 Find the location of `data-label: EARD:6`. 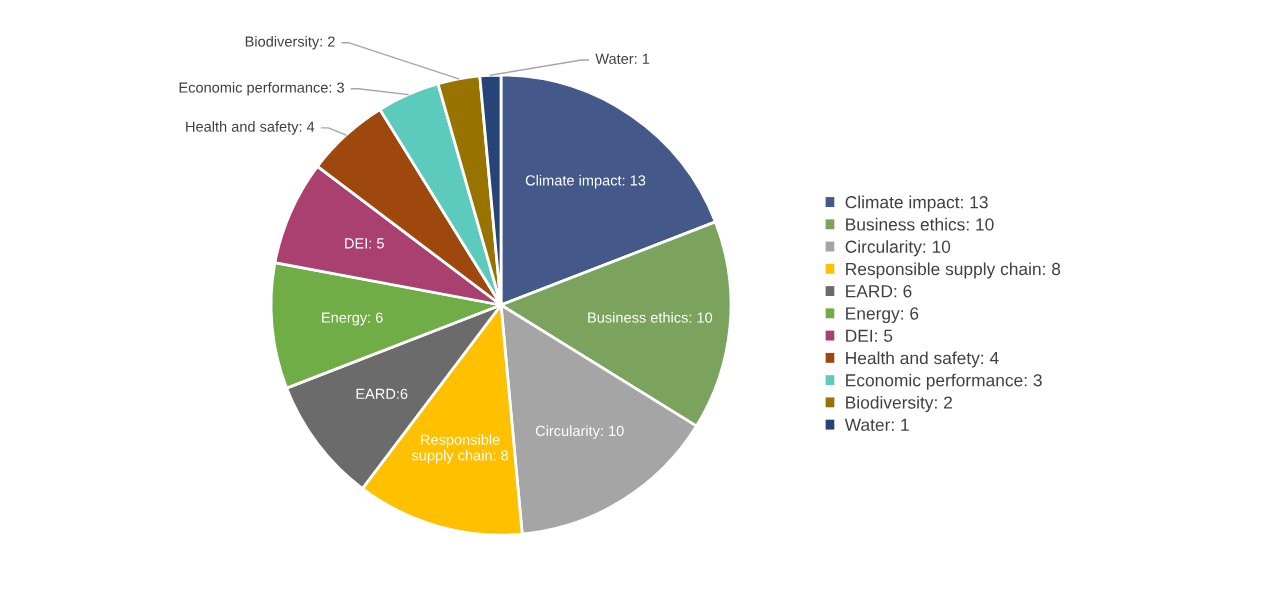

data-label: EARD:6 is located at coordinates (382, 394).